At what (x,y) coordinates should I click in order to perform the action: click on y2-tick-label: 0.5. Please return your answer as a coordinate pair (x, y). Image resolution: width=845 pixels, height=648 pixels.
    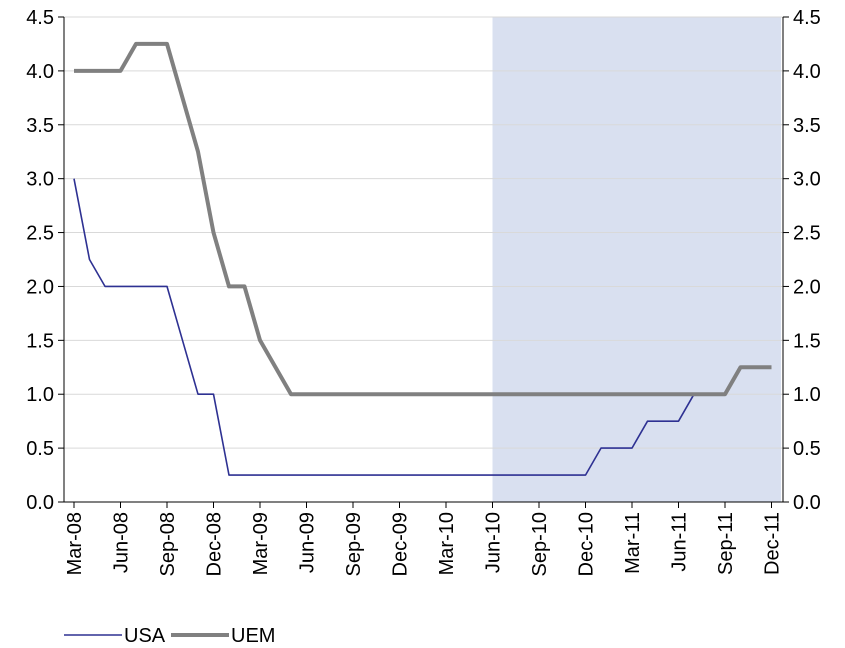
    Looking at the image, I should click on (807, 449).